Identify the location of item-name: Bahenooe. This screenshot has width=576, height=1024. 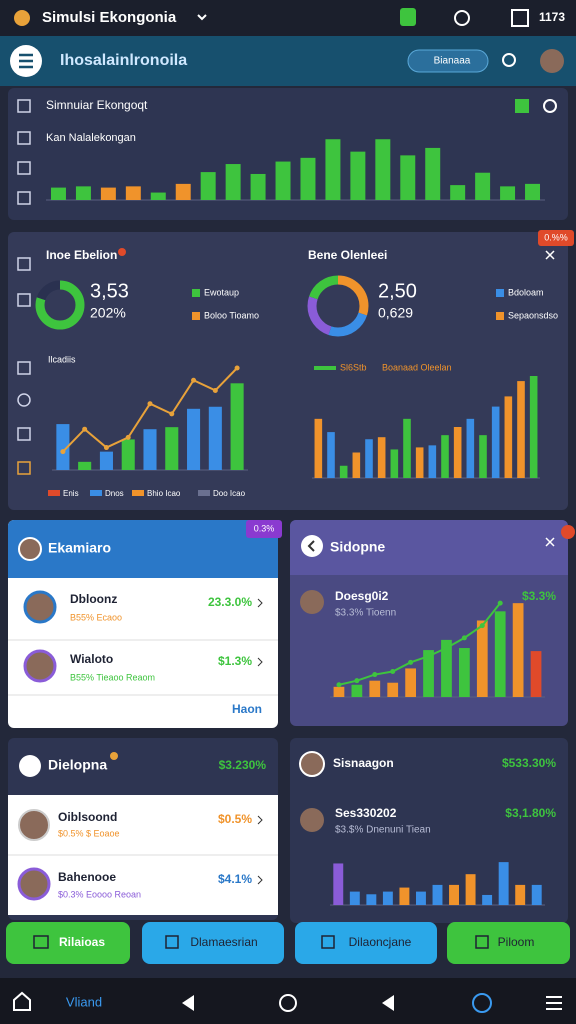
(87, 877).